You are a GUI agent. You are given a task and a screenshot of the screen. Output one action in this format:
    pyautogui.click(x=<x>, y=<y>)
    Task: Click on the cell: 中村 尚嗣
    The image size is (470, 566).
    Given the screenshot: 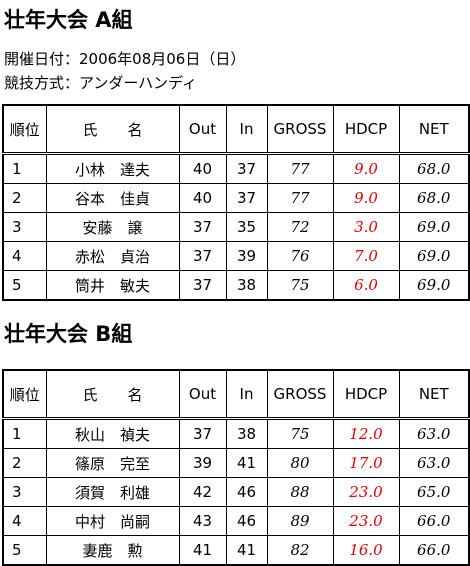 What is the action you would take?
    pyautogui.click(x=112, y=521)
    